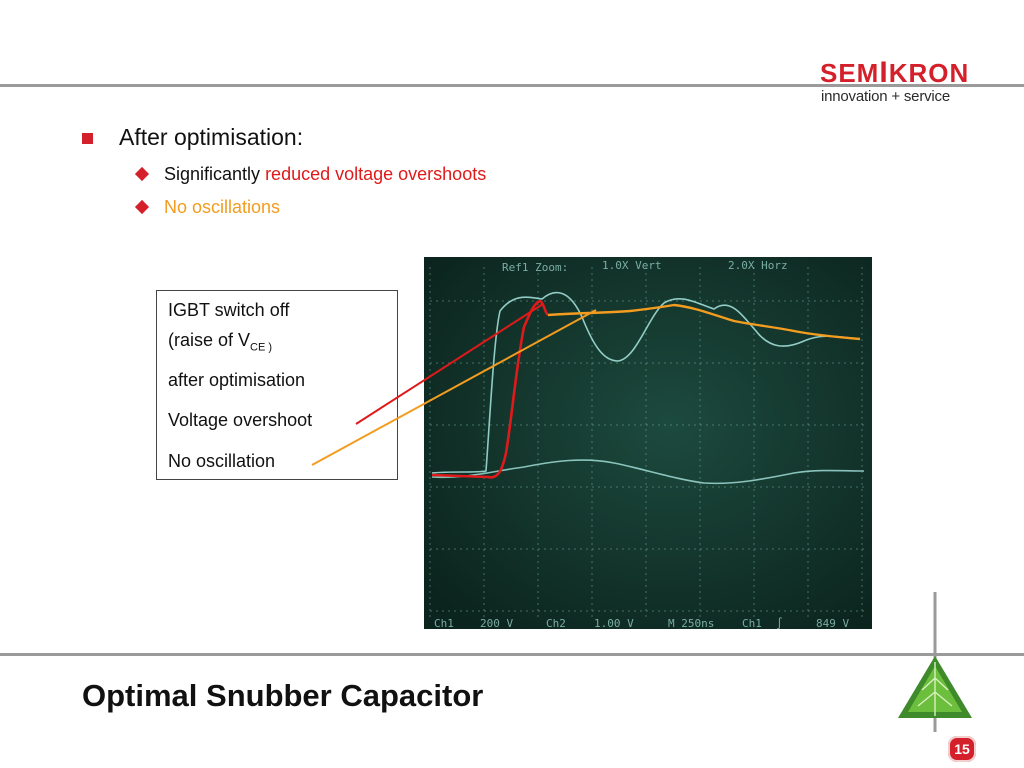  What do you see at coordinates (237, 380) in the screenshot?
I see `callout-line-3: after optimisation` at bounding box center [237, 380].